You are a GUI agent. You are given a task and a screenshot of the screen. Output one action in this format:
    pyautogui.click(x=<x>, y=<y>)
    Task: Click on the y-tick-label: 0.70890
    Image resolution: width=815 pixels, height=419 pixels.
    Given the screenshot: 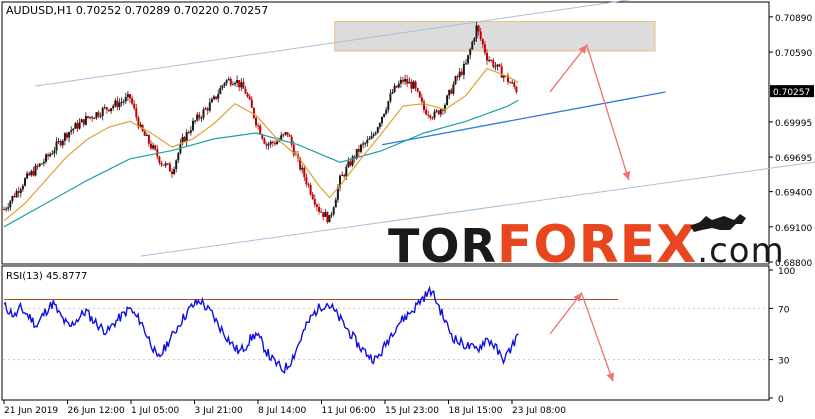 What is the action you would take?
    pyautogui.click(x=793, y=19)
    